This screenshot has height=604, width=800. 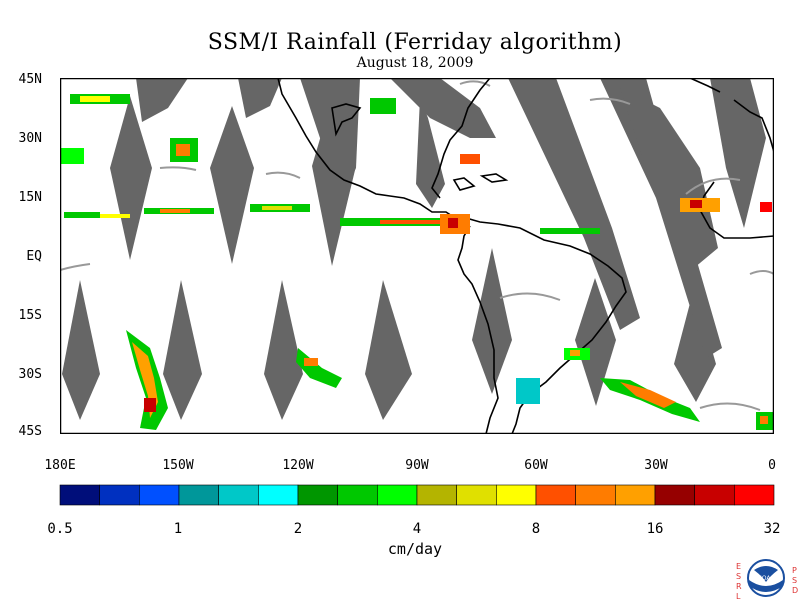 I want to click on coastline-great-lakes, so click(x=346, y=120).